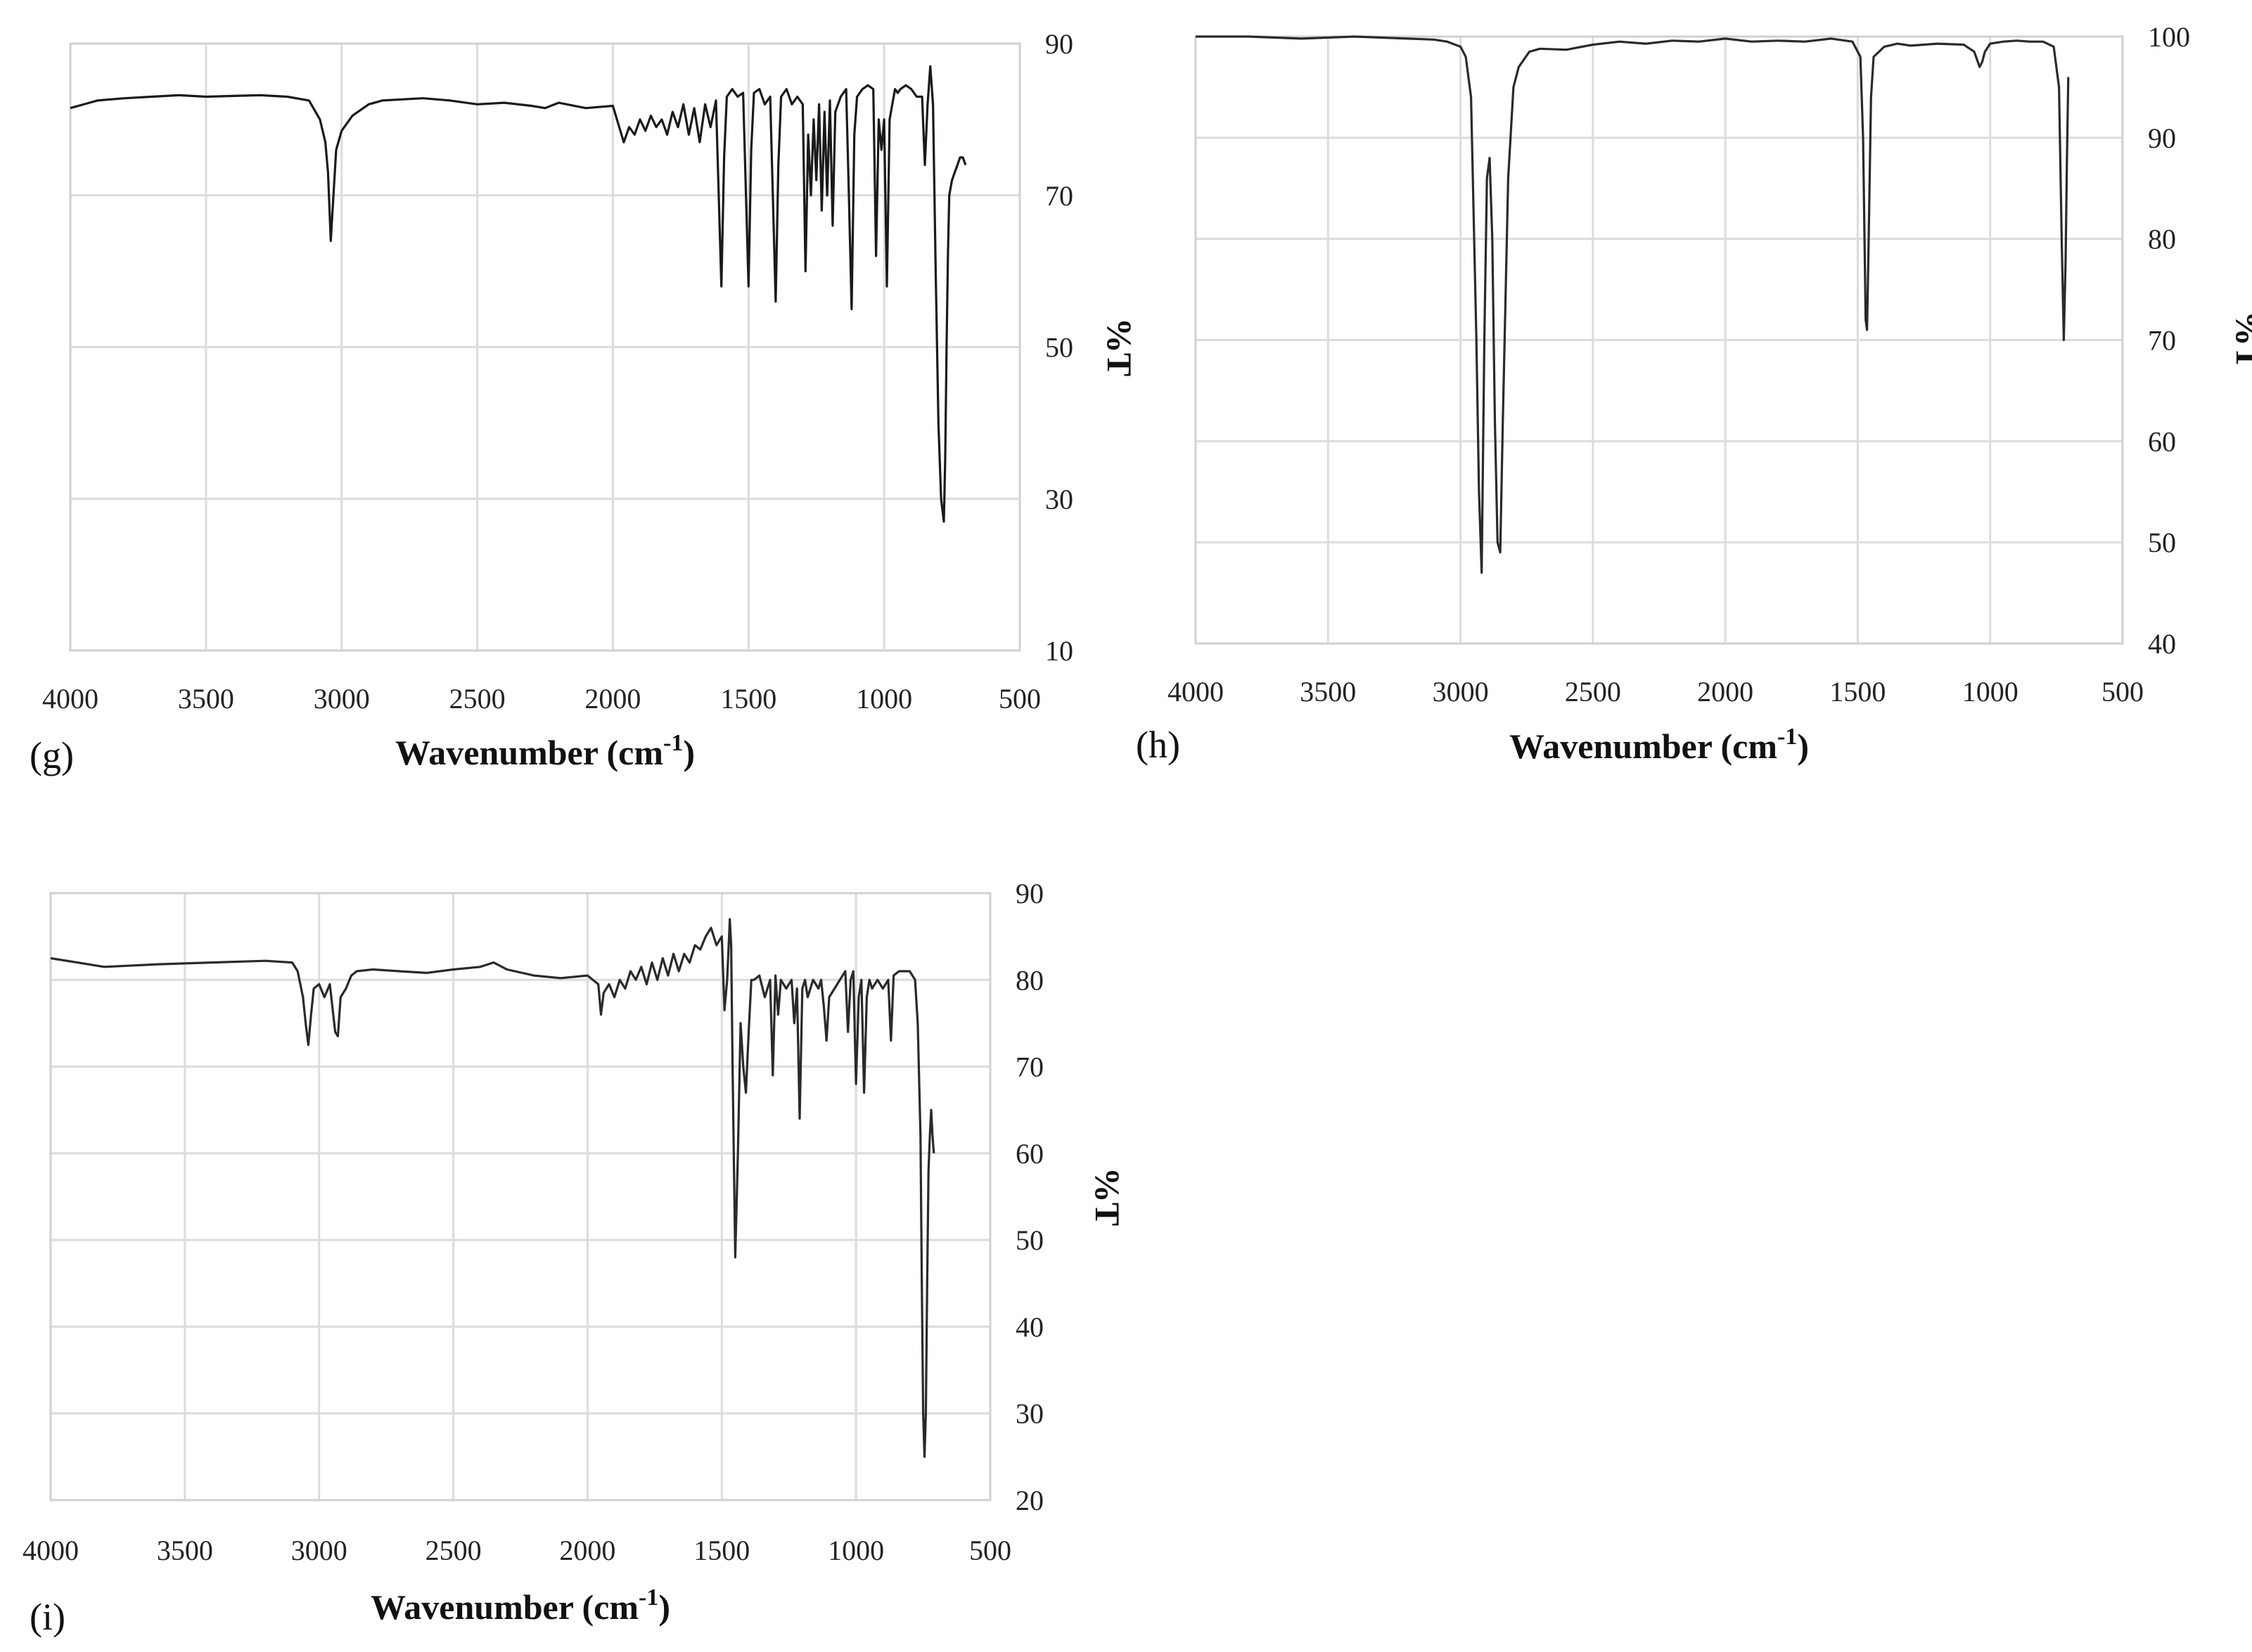 The height and width of the screenshot is (1652, 2252). Describe the element at coordinates (1158, 745) in the screenshot. I see `panel-label: (h)` at that location.